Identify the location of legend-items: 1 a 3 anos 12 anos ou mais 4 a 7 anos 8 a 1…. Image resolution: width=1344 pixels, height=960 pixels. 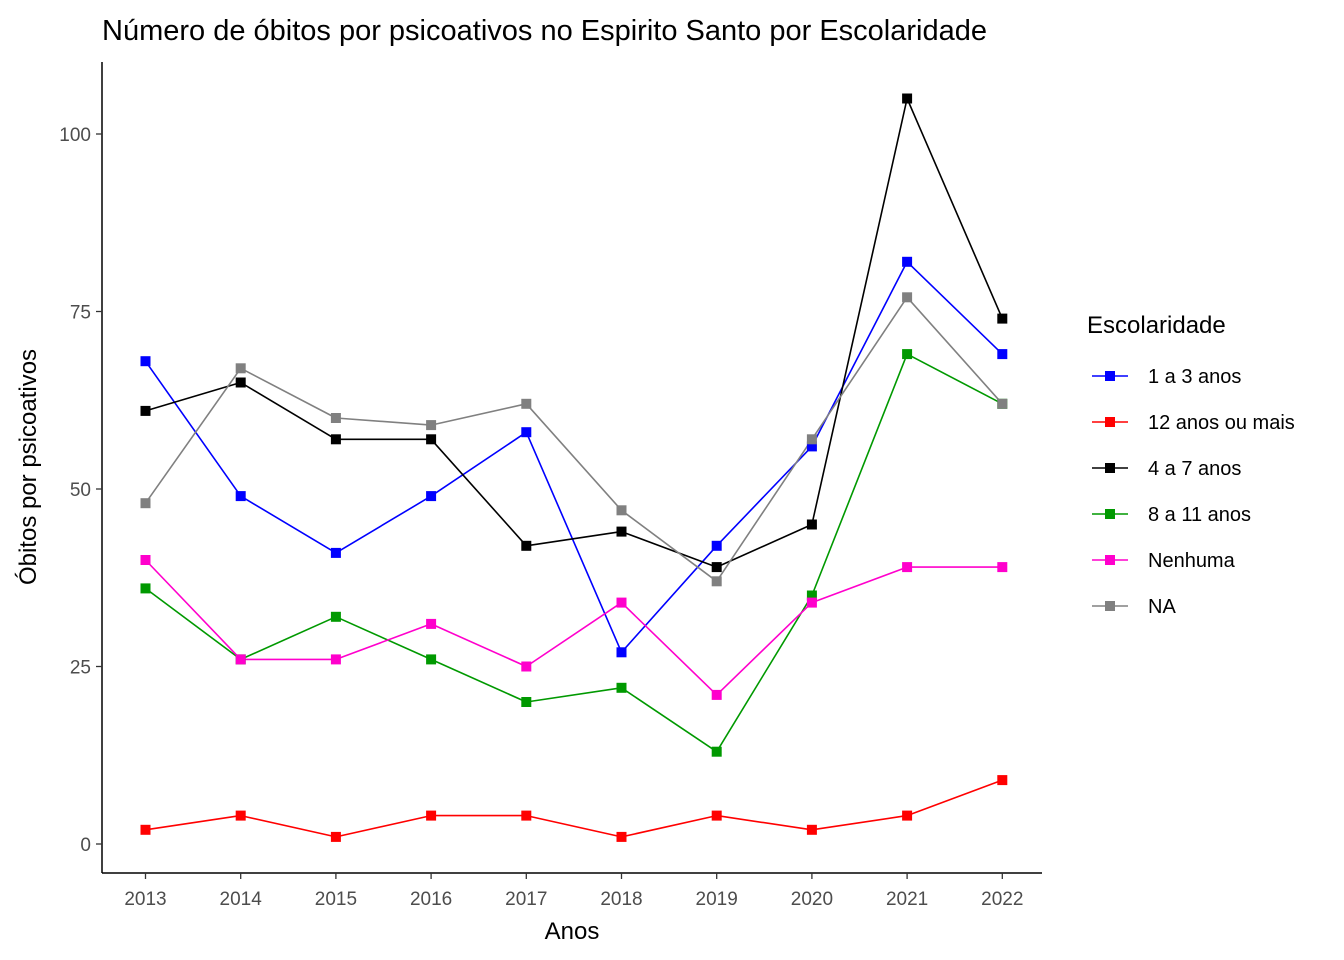
(1193, 492).